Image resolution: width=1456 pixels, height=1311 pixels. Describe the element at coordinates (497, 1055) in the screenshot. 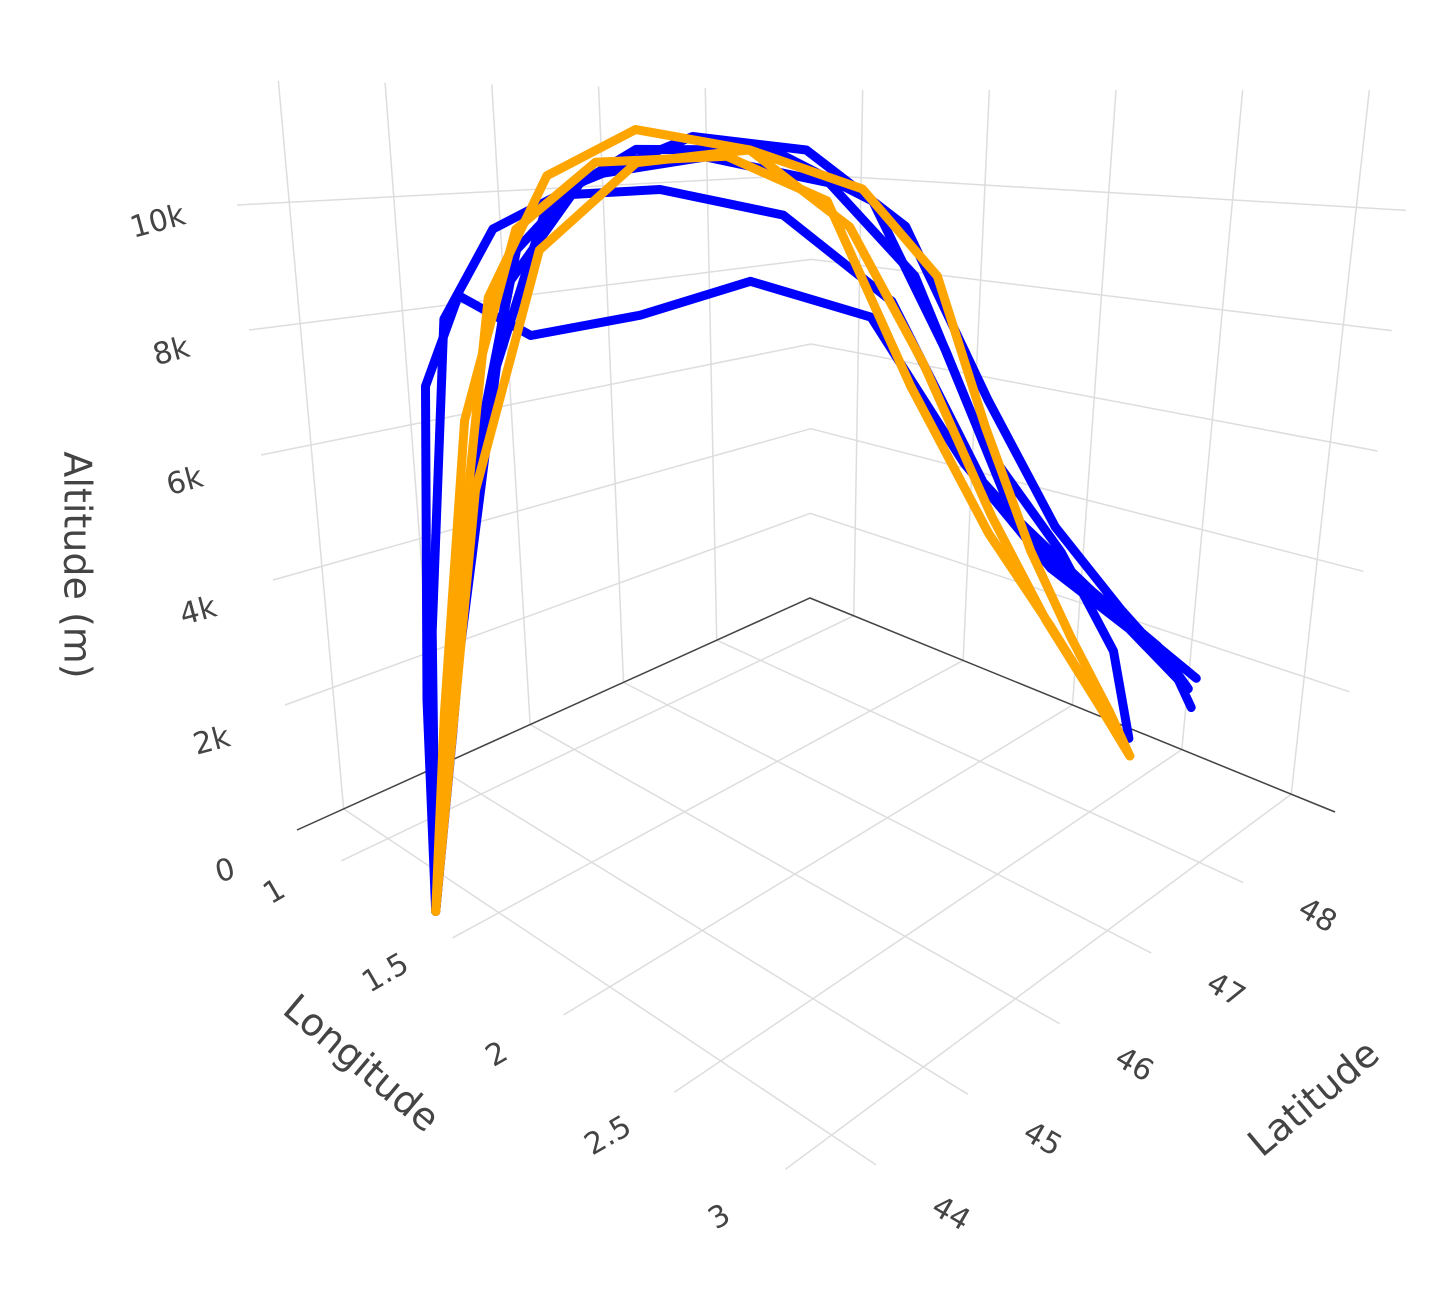

I see `x-tick-label: 2` at that location.